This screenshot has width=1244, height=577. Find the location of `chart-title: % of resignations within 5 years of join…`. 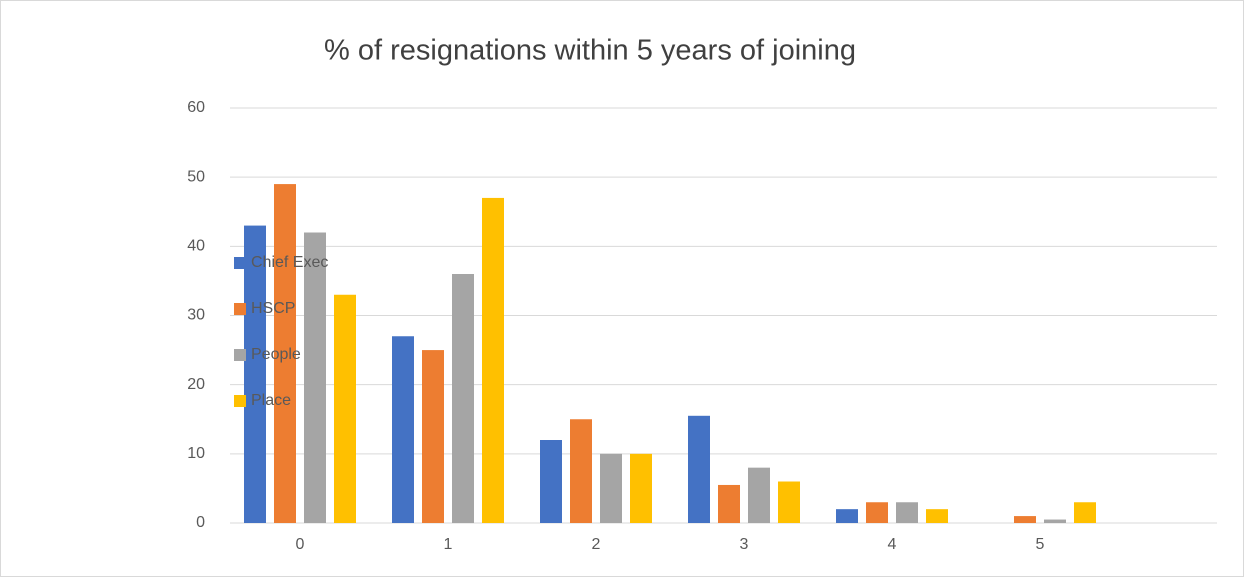

chart-title: % of resignations within 5 years of join… is located at coordinates (590, 51).